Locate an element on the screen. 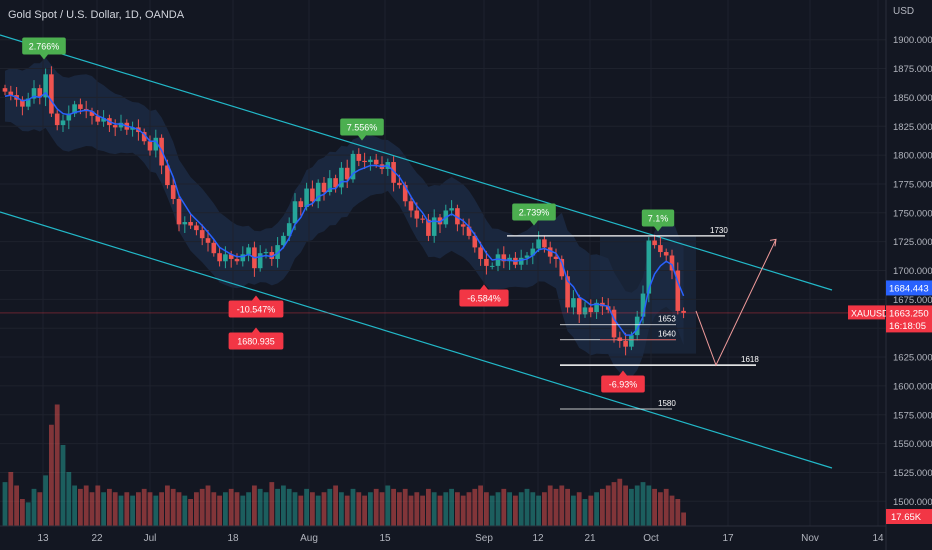  projection-path is located at coordinates (736, 303).